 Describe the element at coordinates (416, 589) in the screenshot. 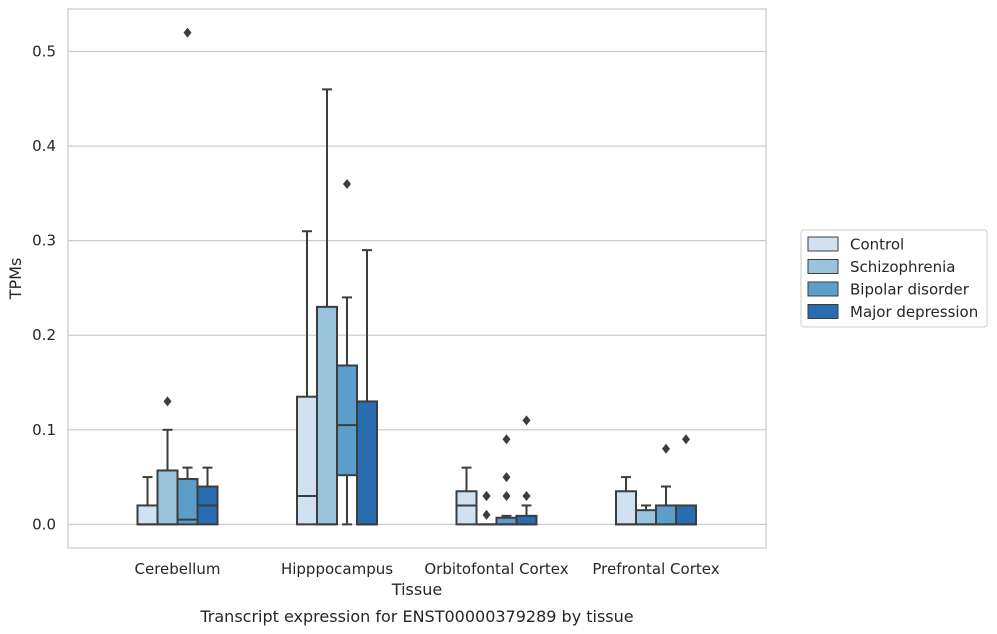

I see `x-axis-label: Tissue` at that location.